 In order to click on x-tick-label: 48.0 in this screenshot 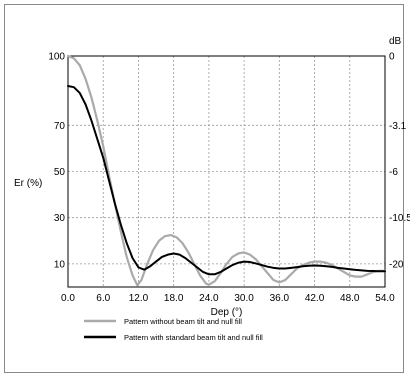, I will do `click(350, 298)`.